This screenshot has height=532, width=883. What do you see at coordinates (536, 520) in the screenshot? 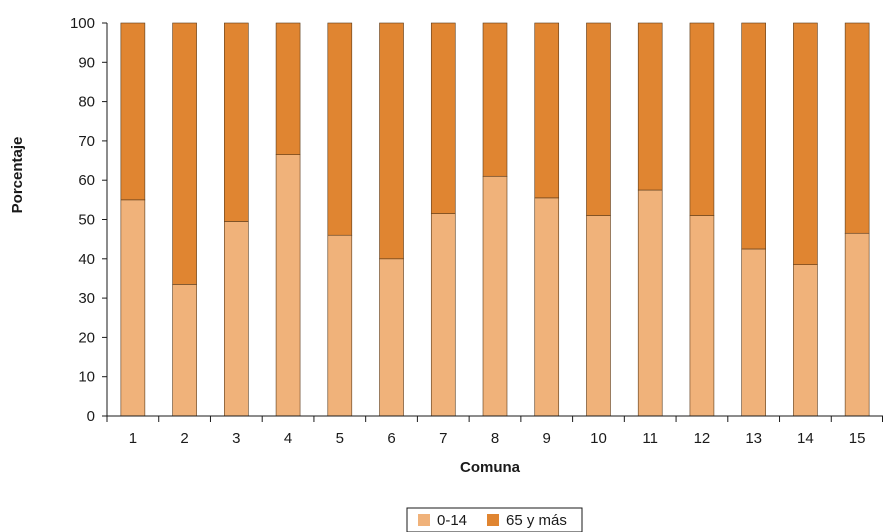
I see `legend-label-65-y-mas: 65 y más` at bounding box center [536, 520].